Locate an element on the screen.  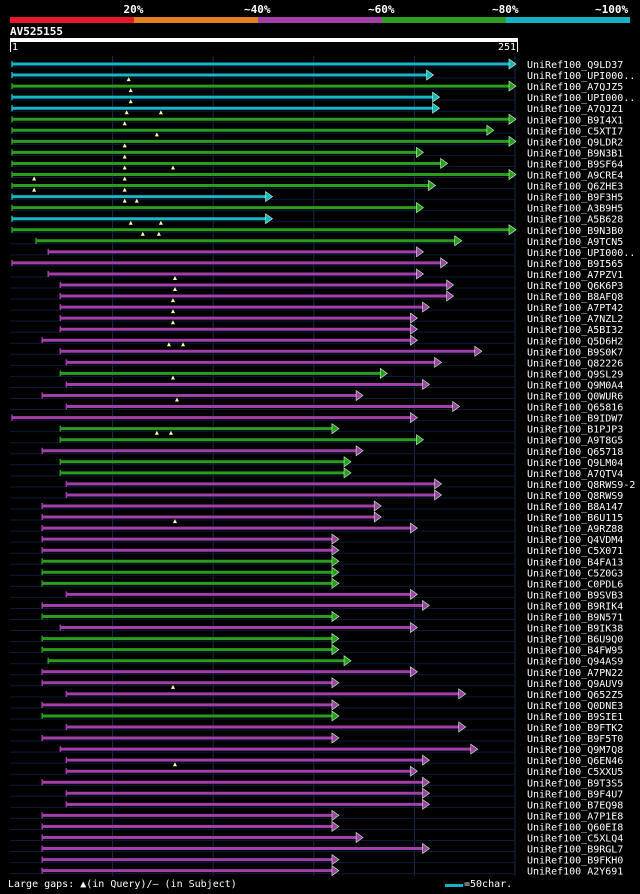
hit-label: UniRef100_C5XTI7 is located at coordinates (575, 131).